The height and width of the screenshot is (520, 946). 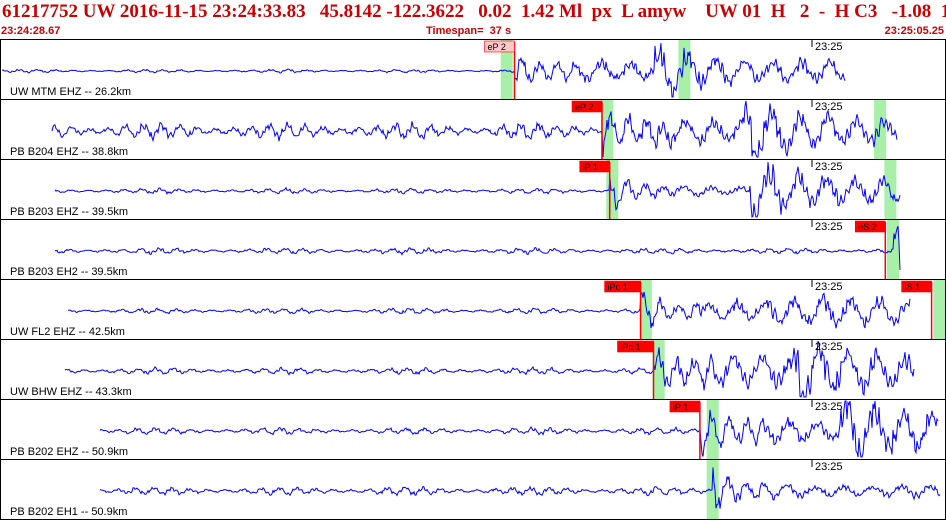 I want to click on station-label: PB B202 EH1 -- 50.9km, so click(x=68, y=512).